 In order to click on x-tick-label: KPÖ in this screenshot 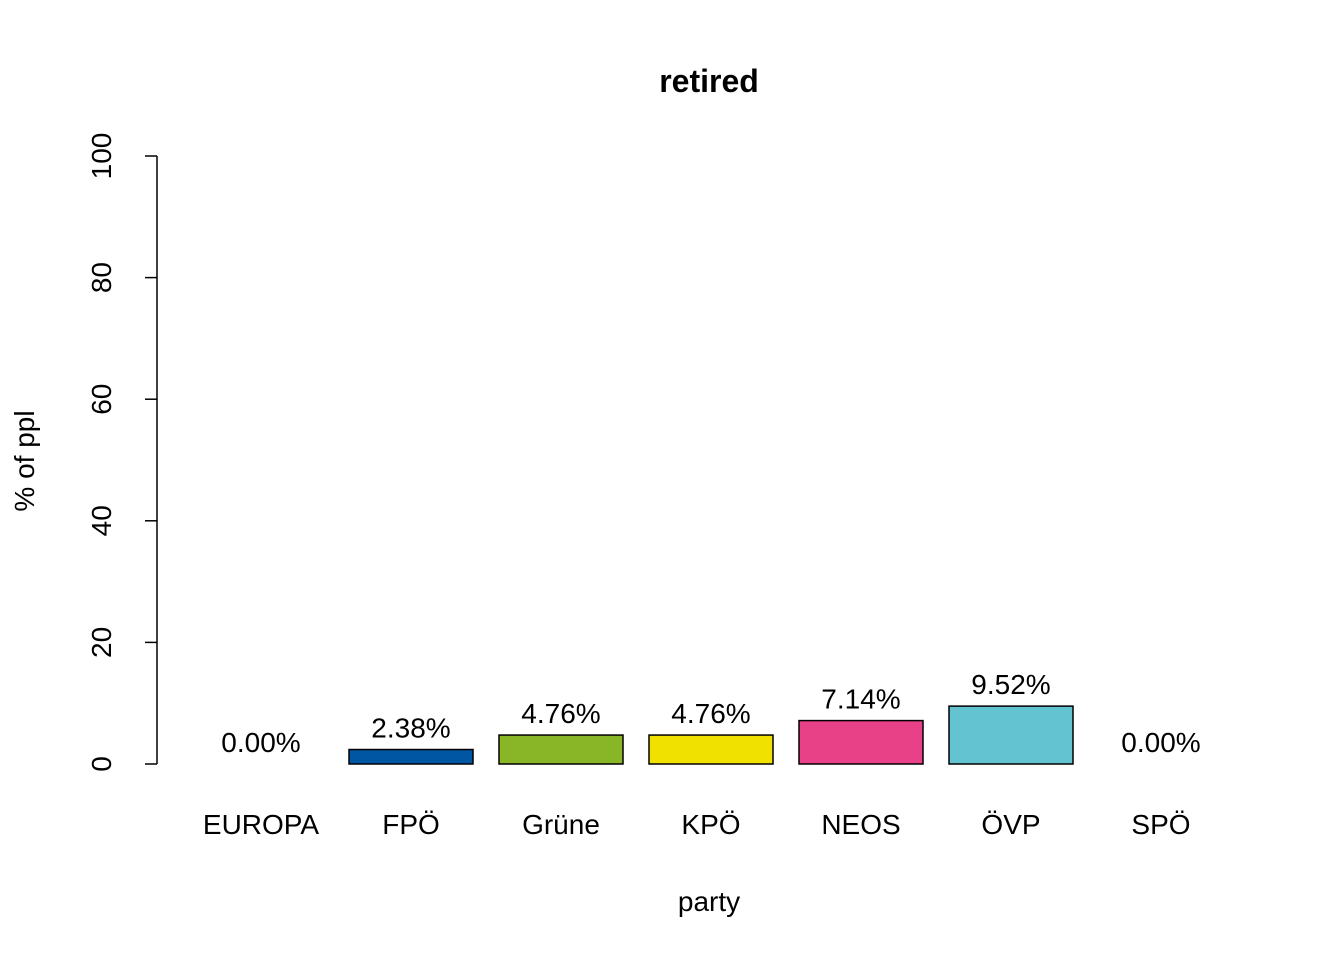, I will do `click(710, 824)`.